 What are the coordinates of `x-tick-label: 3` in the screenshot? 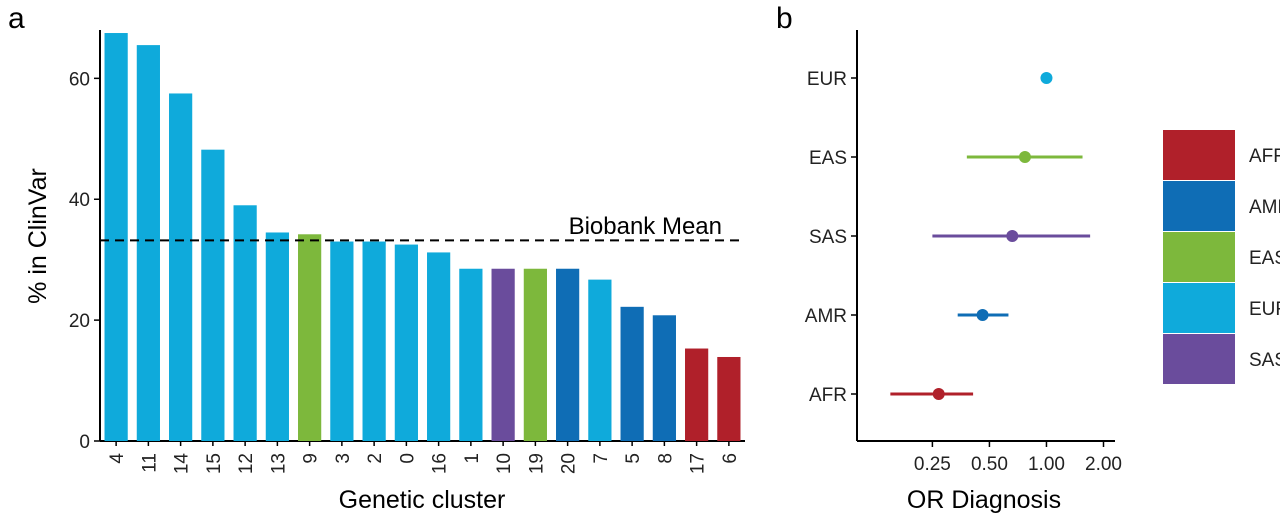 It's located at (343, 458).